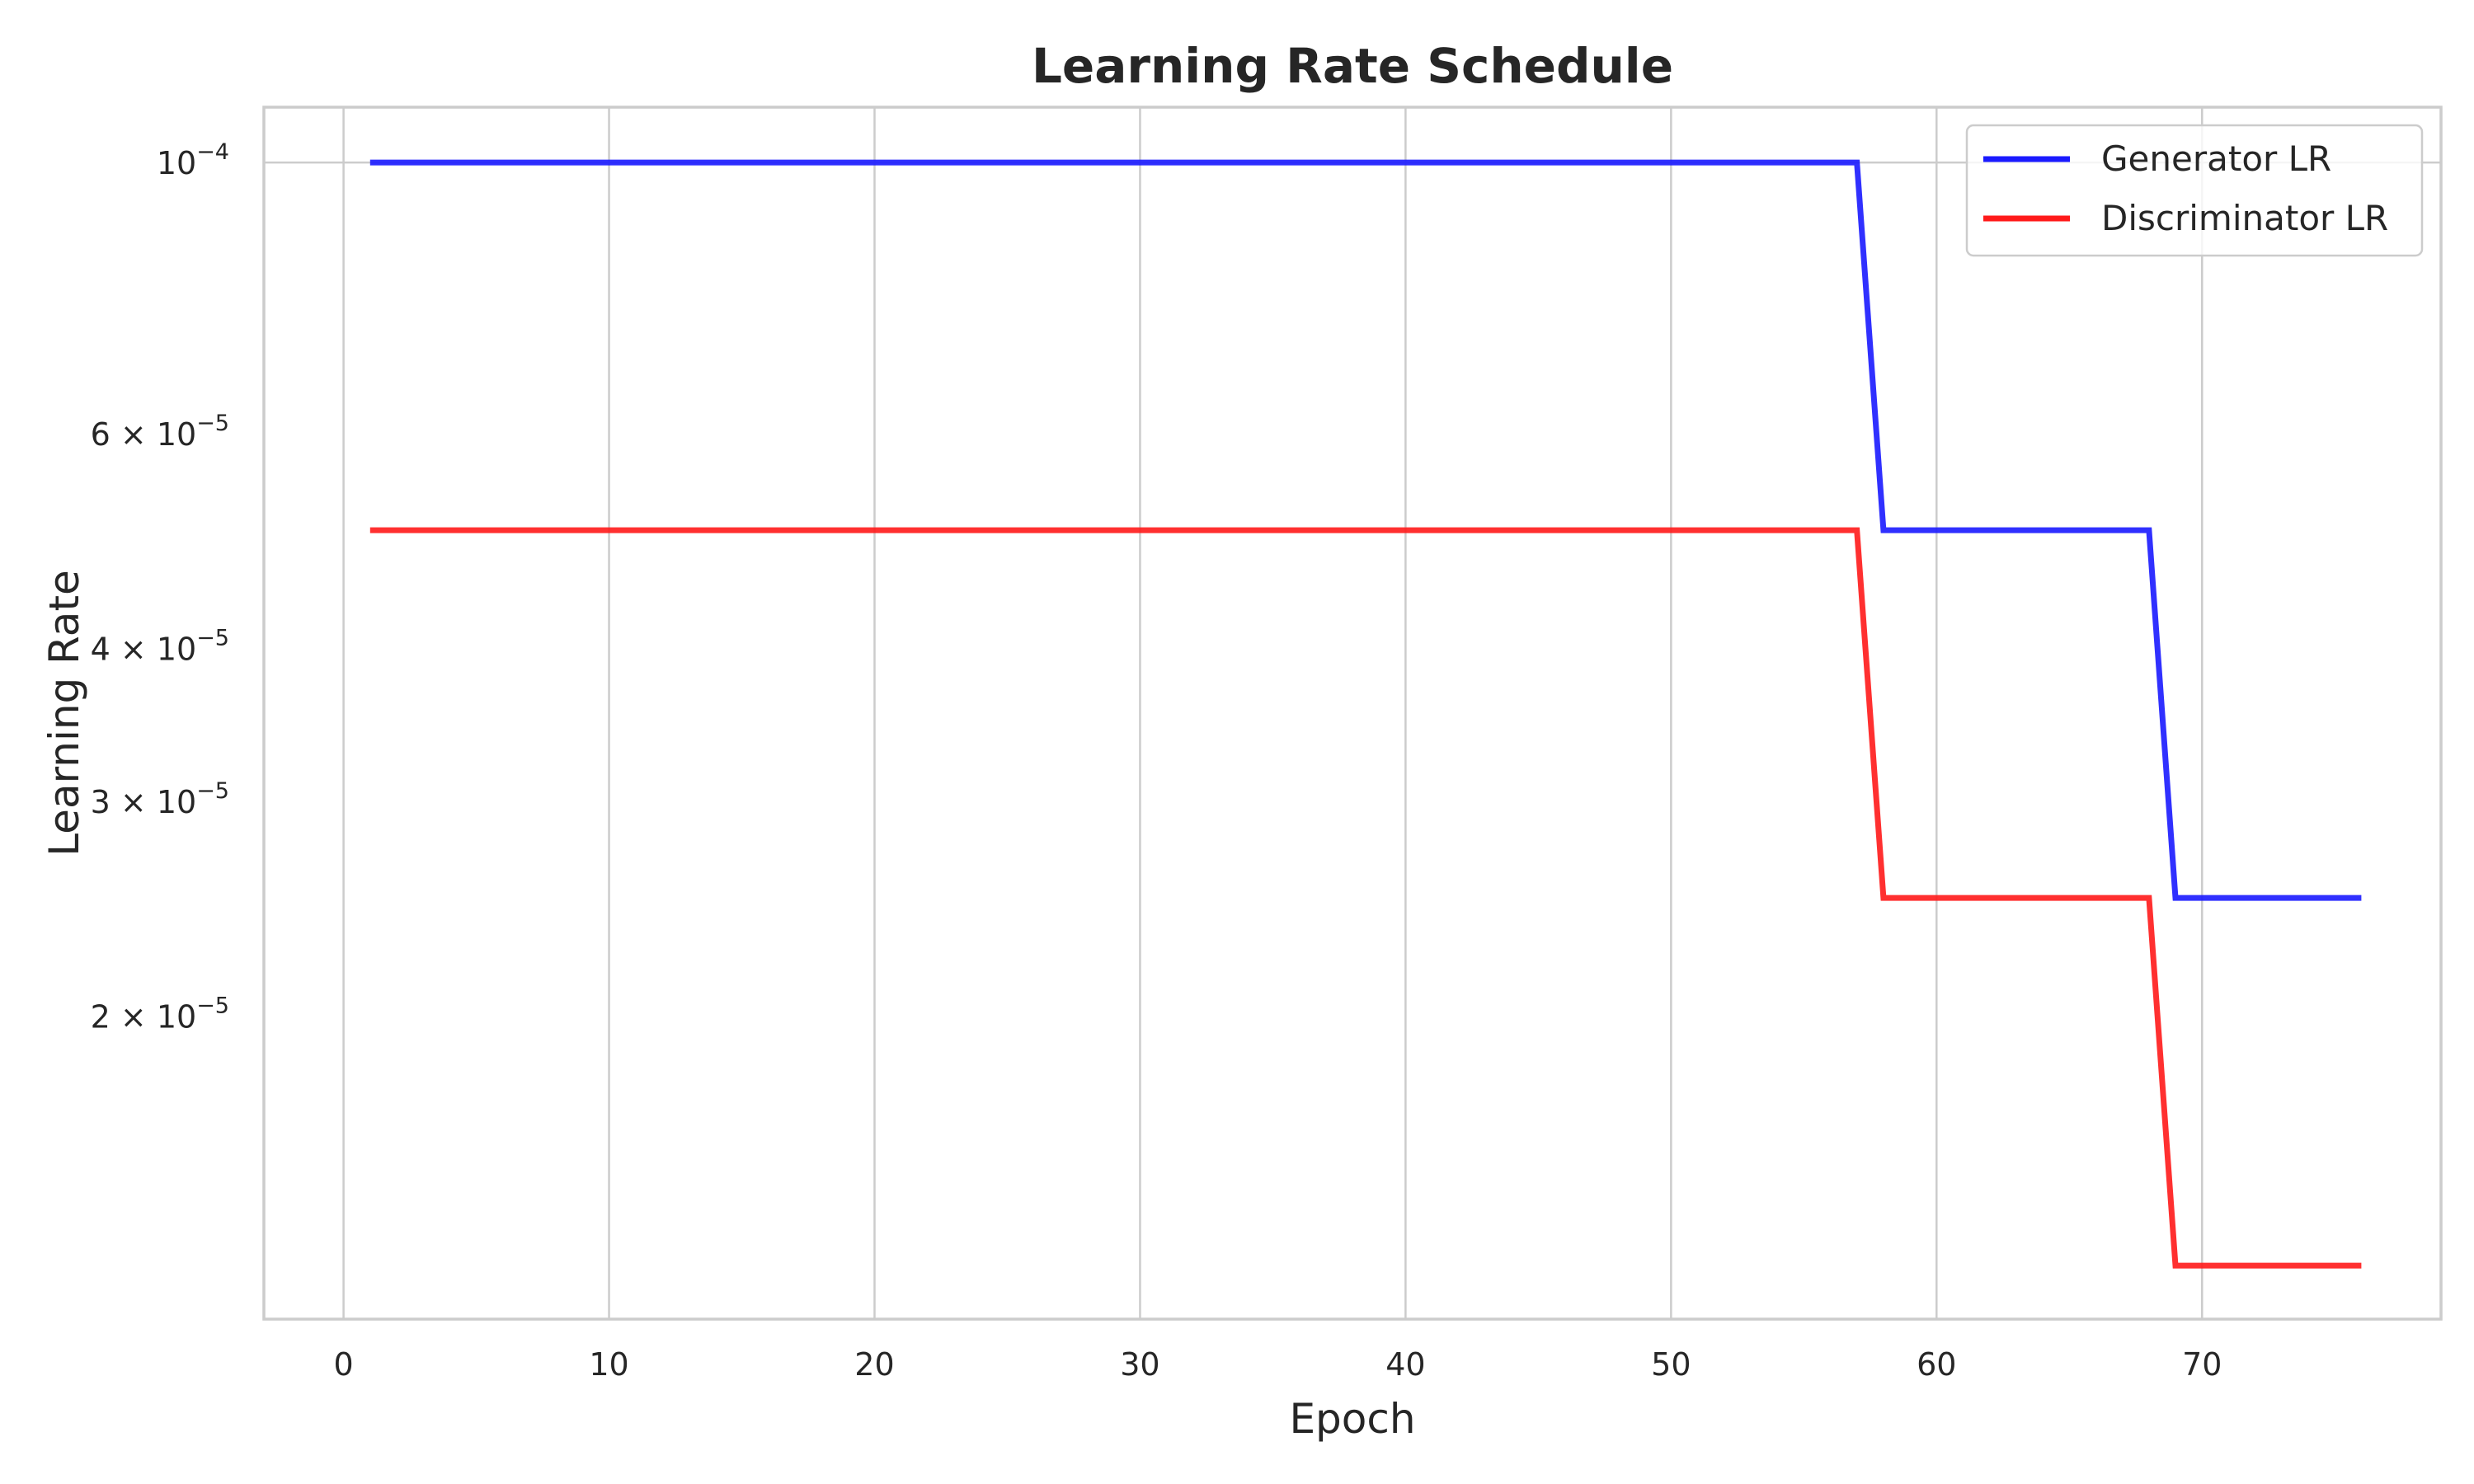 Image resolution: width=2474 pixels, height=1484 pixels. Describe the element at coordinates (1405, 1364) in the screenshot. I see `x-tick-label: 40` at that location.